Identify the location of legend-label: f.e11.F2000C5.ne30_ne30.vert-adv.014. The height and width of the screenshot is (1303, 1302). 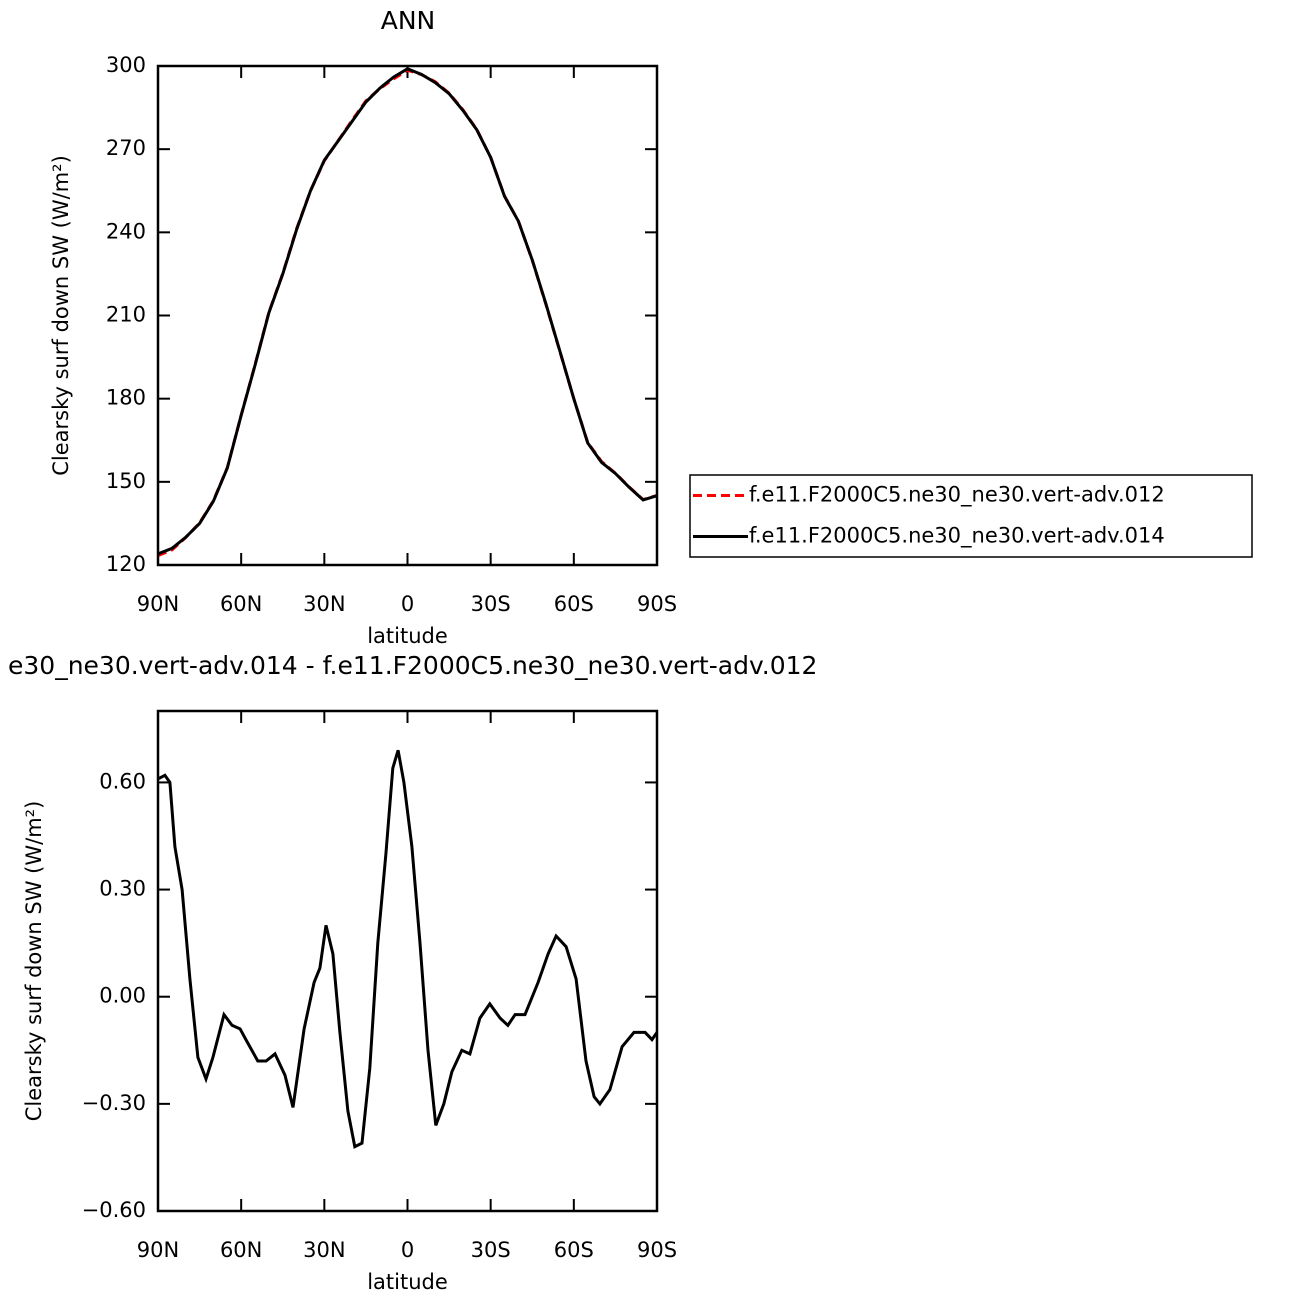
(957, 536).